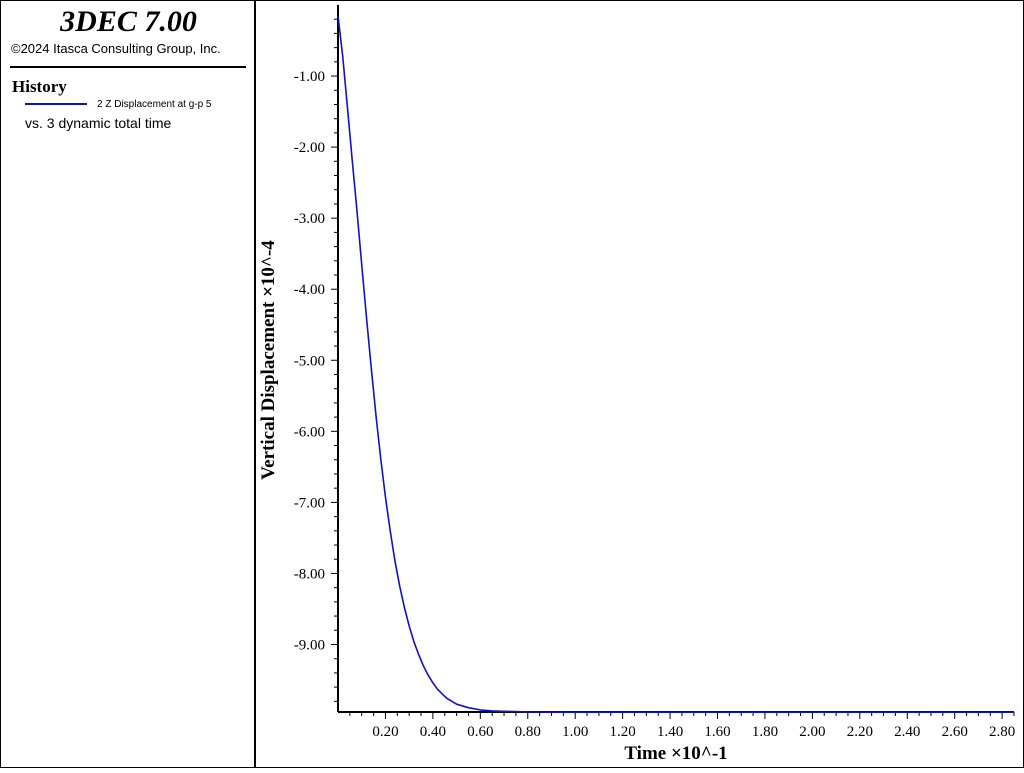 The height and width of the screenshot is (773, 1024). I want to click on copyright-text: ©2024 Itasca Consulting Group, Inc., so click(116, 48).